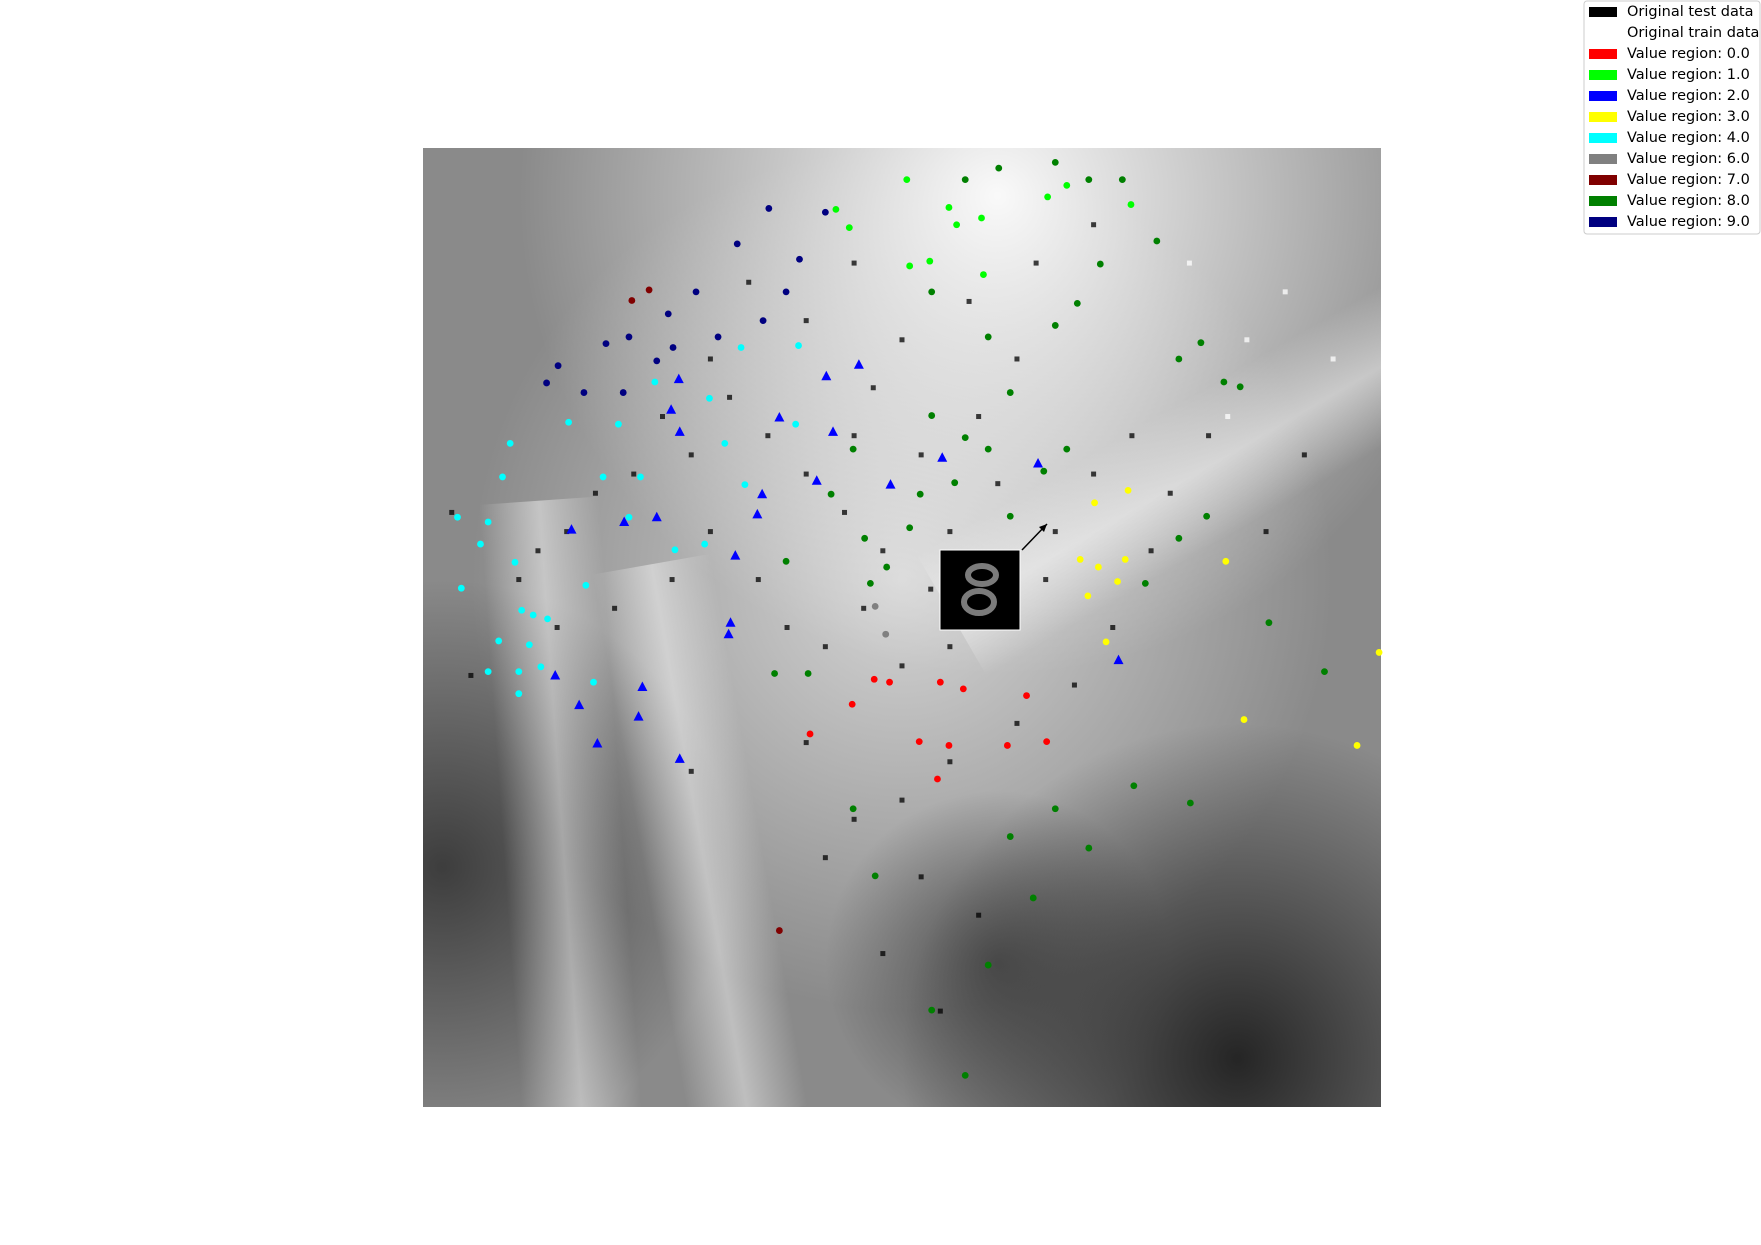  I want to click on legend-label: Original train data, so click(1693, 33).